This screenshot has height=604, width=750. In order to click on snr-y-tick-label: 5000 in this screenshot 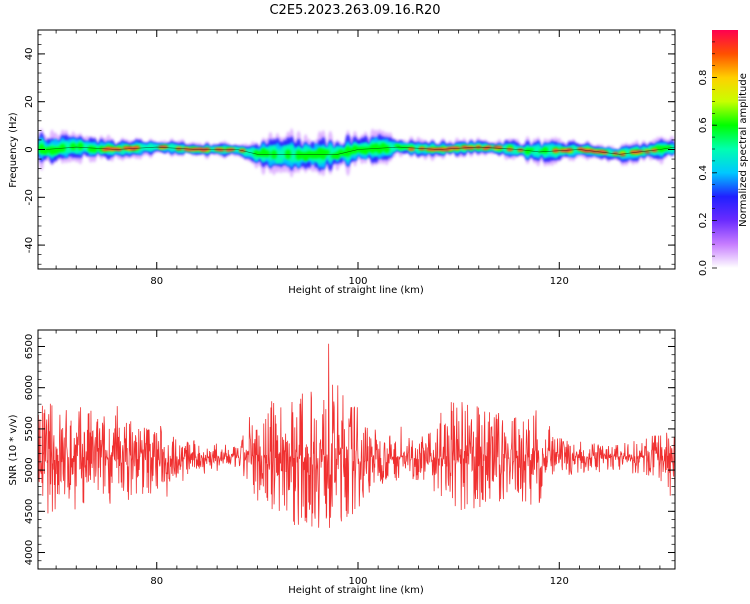, I will do `click(29, 469)`.